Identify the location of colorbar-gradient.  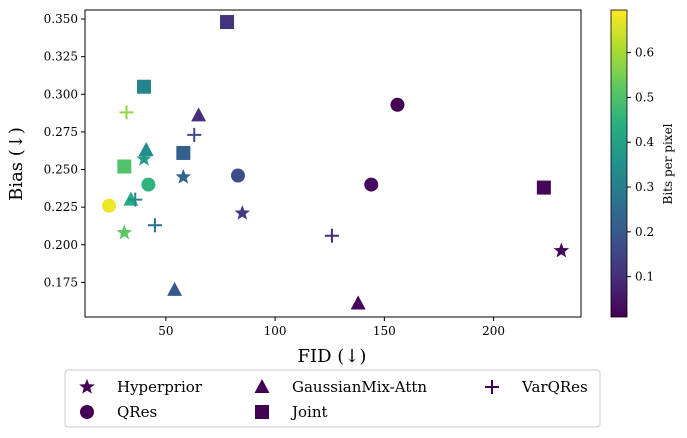
(619, 163).